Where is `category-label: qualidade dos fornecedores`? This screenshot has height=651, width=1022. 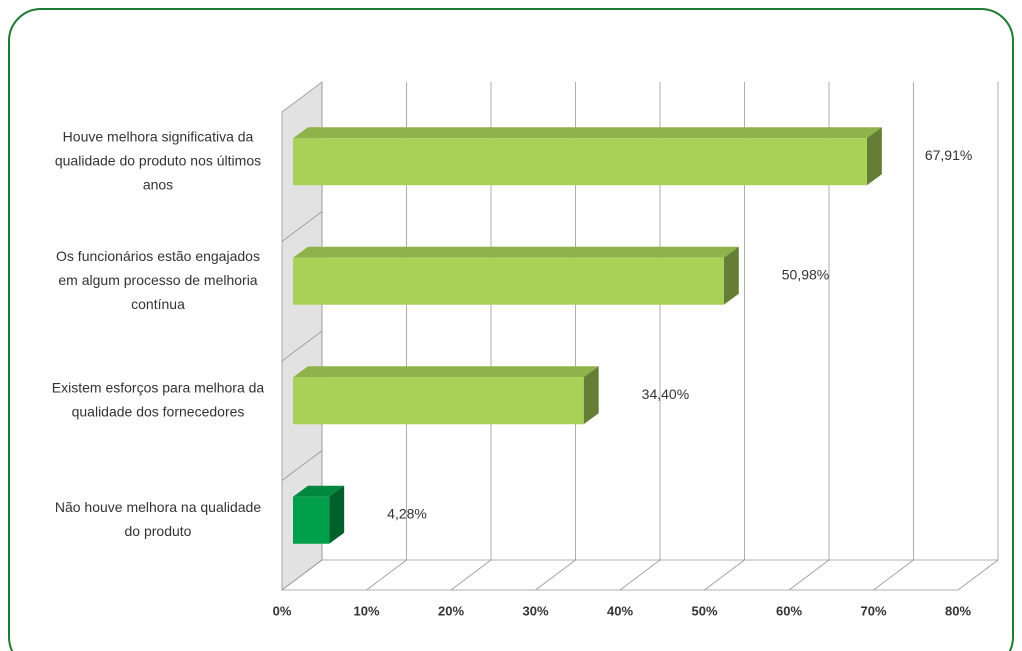
category-label: qualidade dos fornecedores is located at coordinates (158, 411).